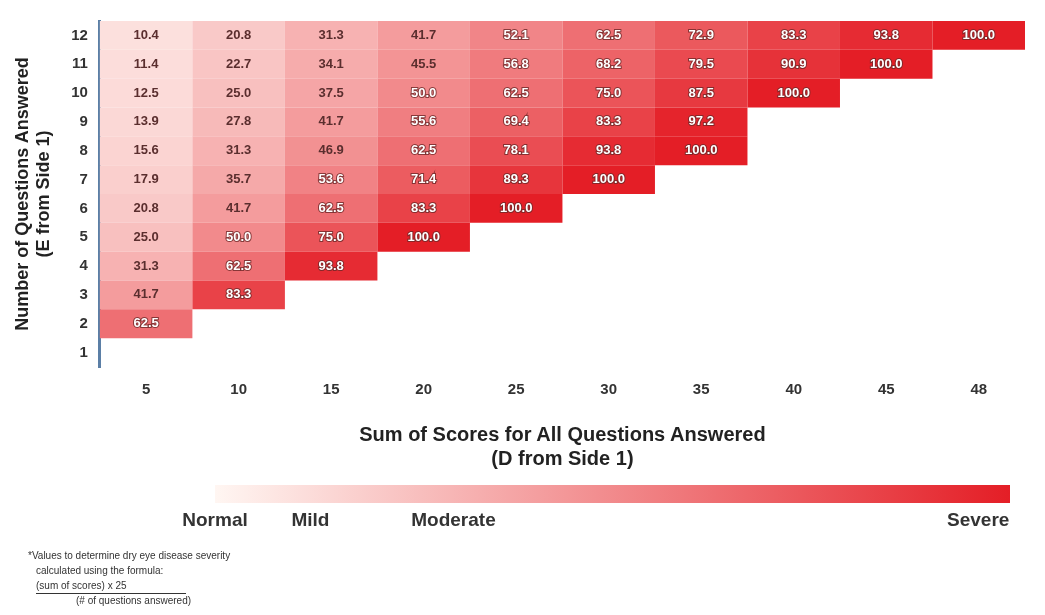  What do you see at coordinates (82, 585) in the screenshot?
I see `text: (sum of scores) x 25` at bounding box center [82, 585].